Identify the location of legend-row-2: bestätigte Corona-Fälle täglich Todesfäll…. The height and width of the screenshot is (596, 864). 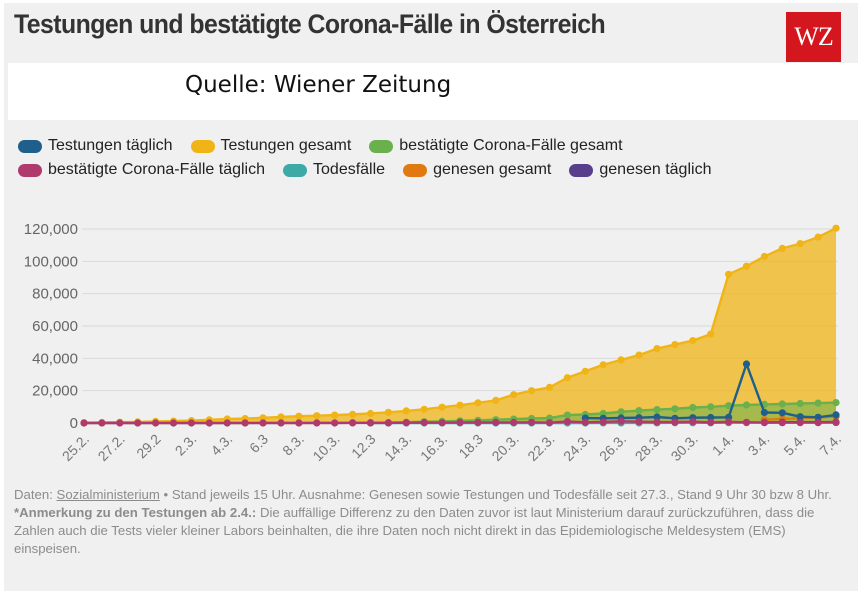
(364, 170).